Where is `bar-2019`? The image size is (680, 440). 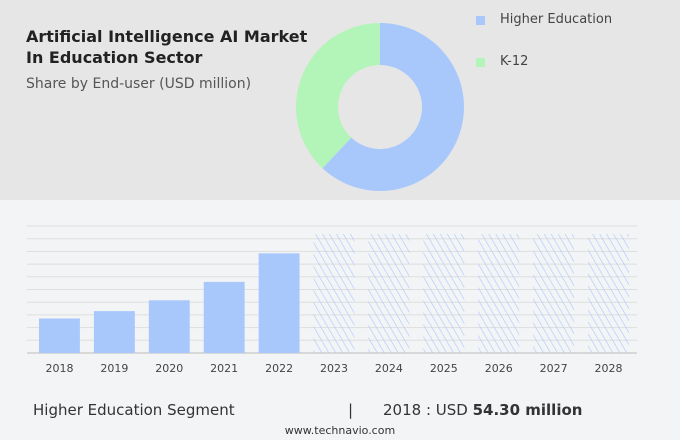 bar-2019 is located at coordinates (114, 332).